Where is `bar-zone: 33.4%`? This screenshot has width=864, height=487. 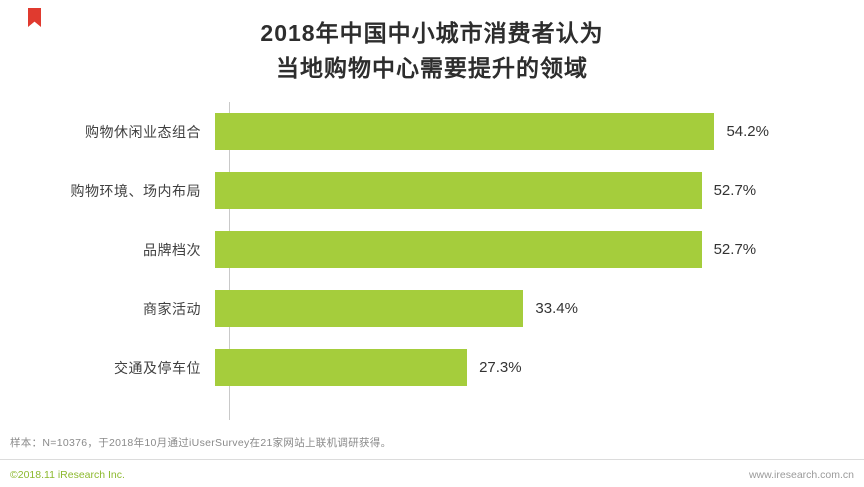
bar-zone: 33.4% is located at coordinates (492, 308).